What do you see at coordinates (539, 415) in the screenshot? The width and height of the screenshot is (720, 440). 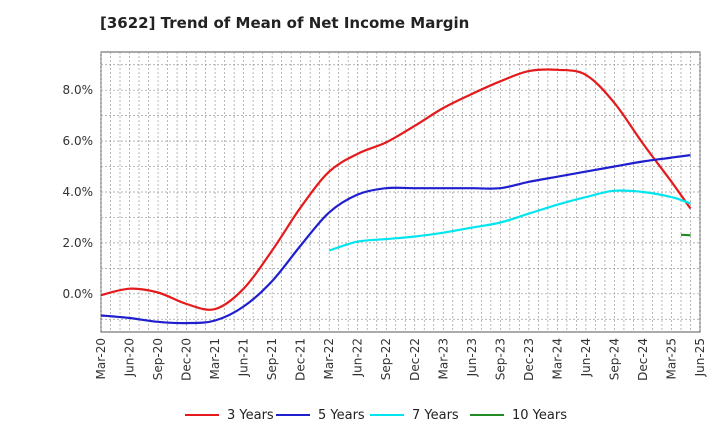 I see `legend-label: 10 Years` at bounding box center [539, 415].